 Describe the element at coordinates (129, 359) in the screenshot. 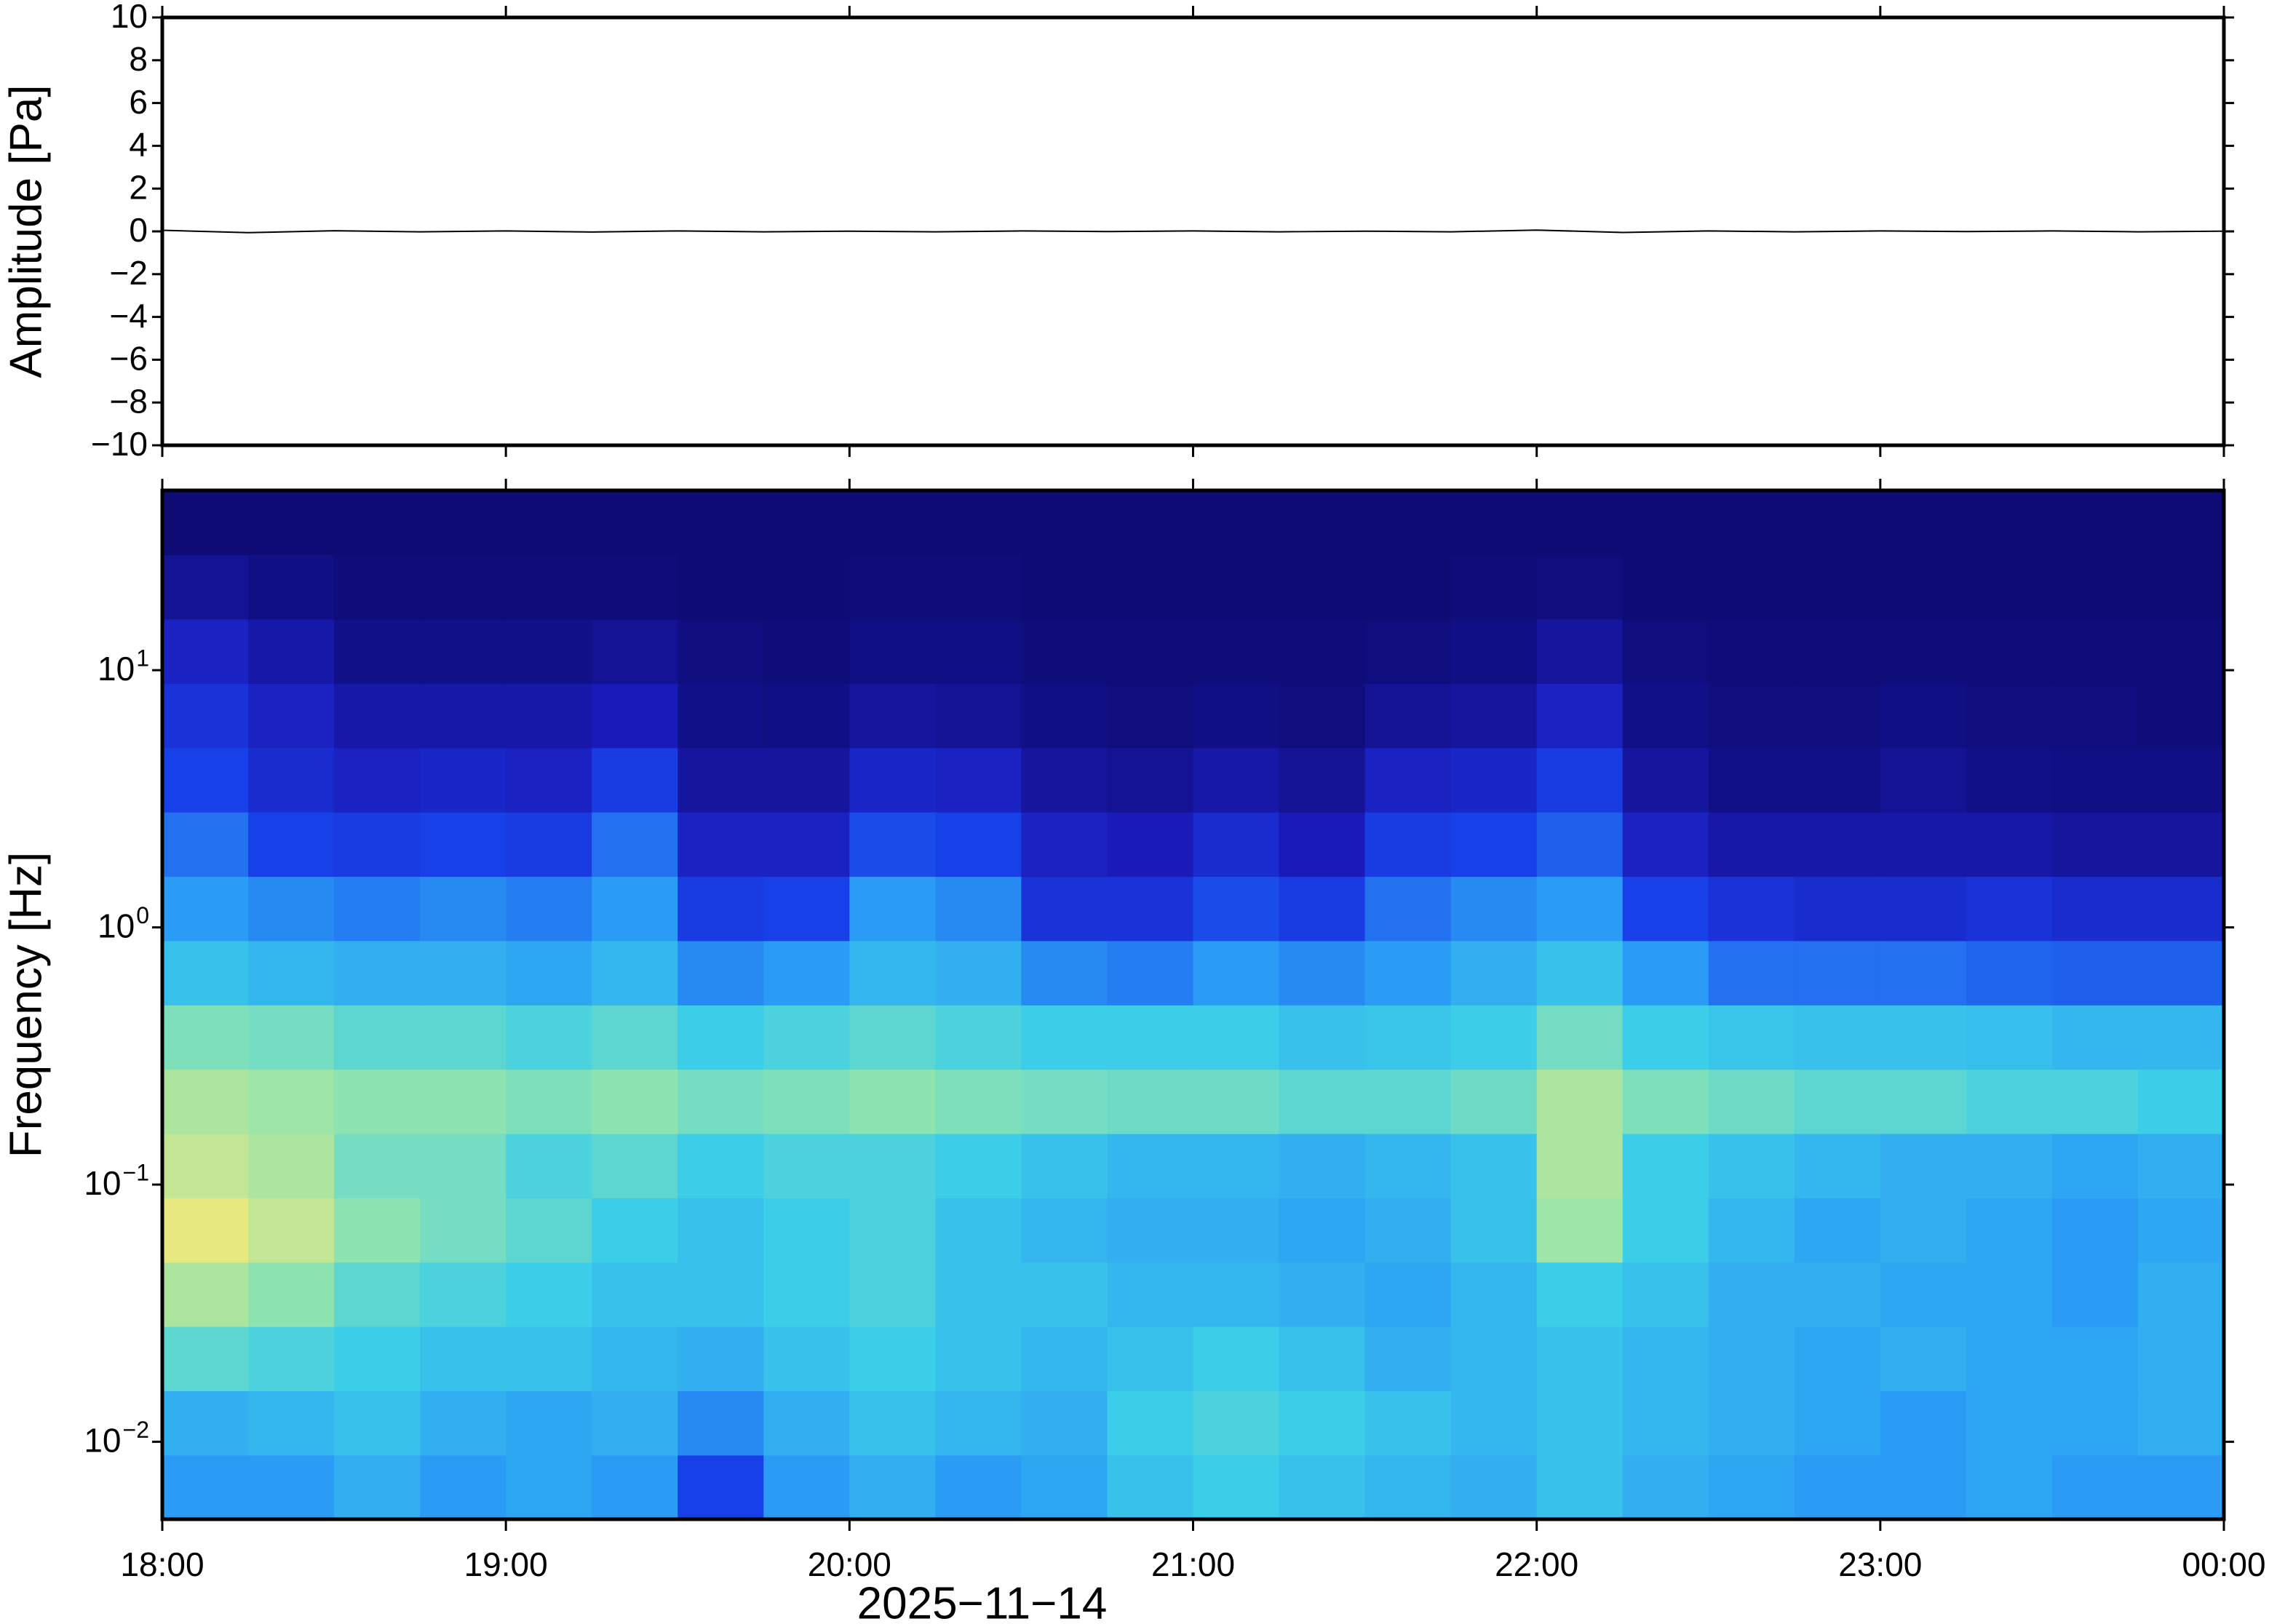

I see `y-tick-label: −6` at that location.